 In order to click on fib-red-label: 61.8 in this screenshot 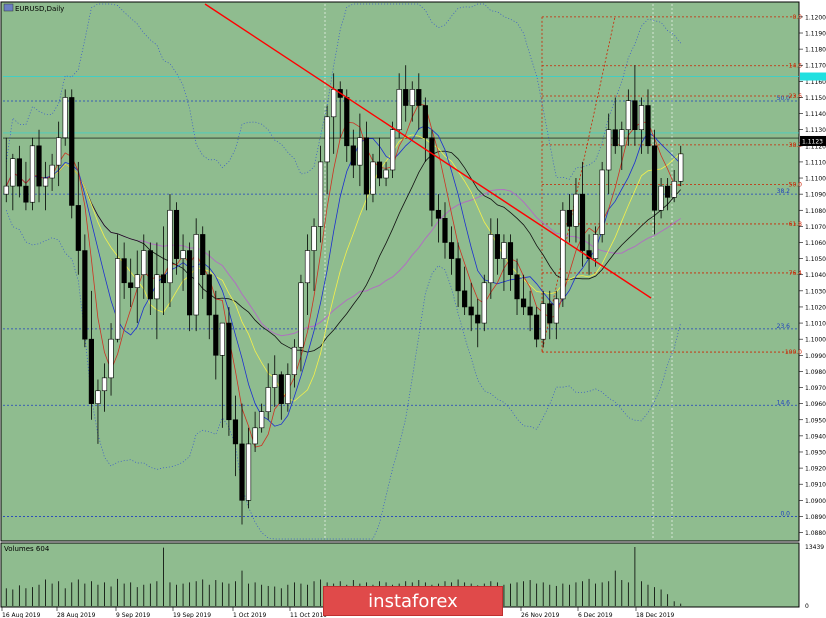, I will do `click(796, 224)`.